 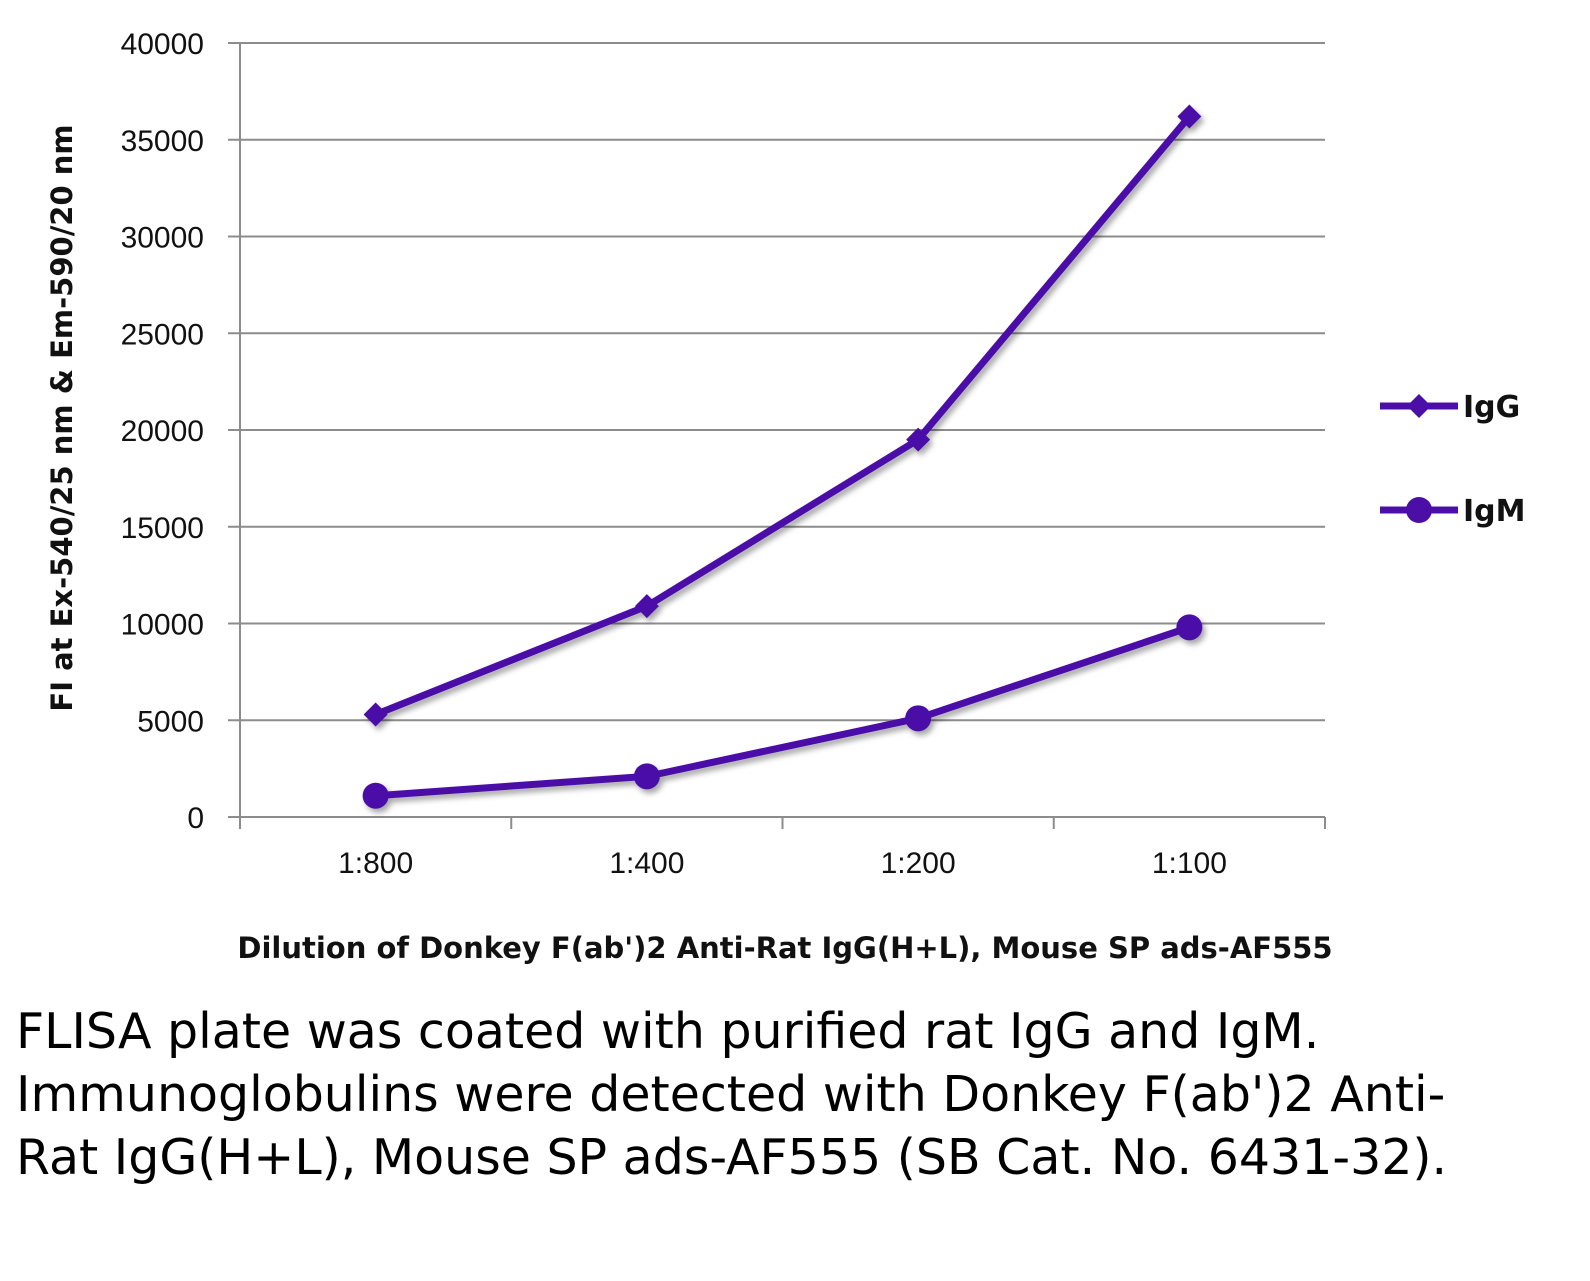 I want to click on y-tick-label: 15000, so click(x=162, y=528).